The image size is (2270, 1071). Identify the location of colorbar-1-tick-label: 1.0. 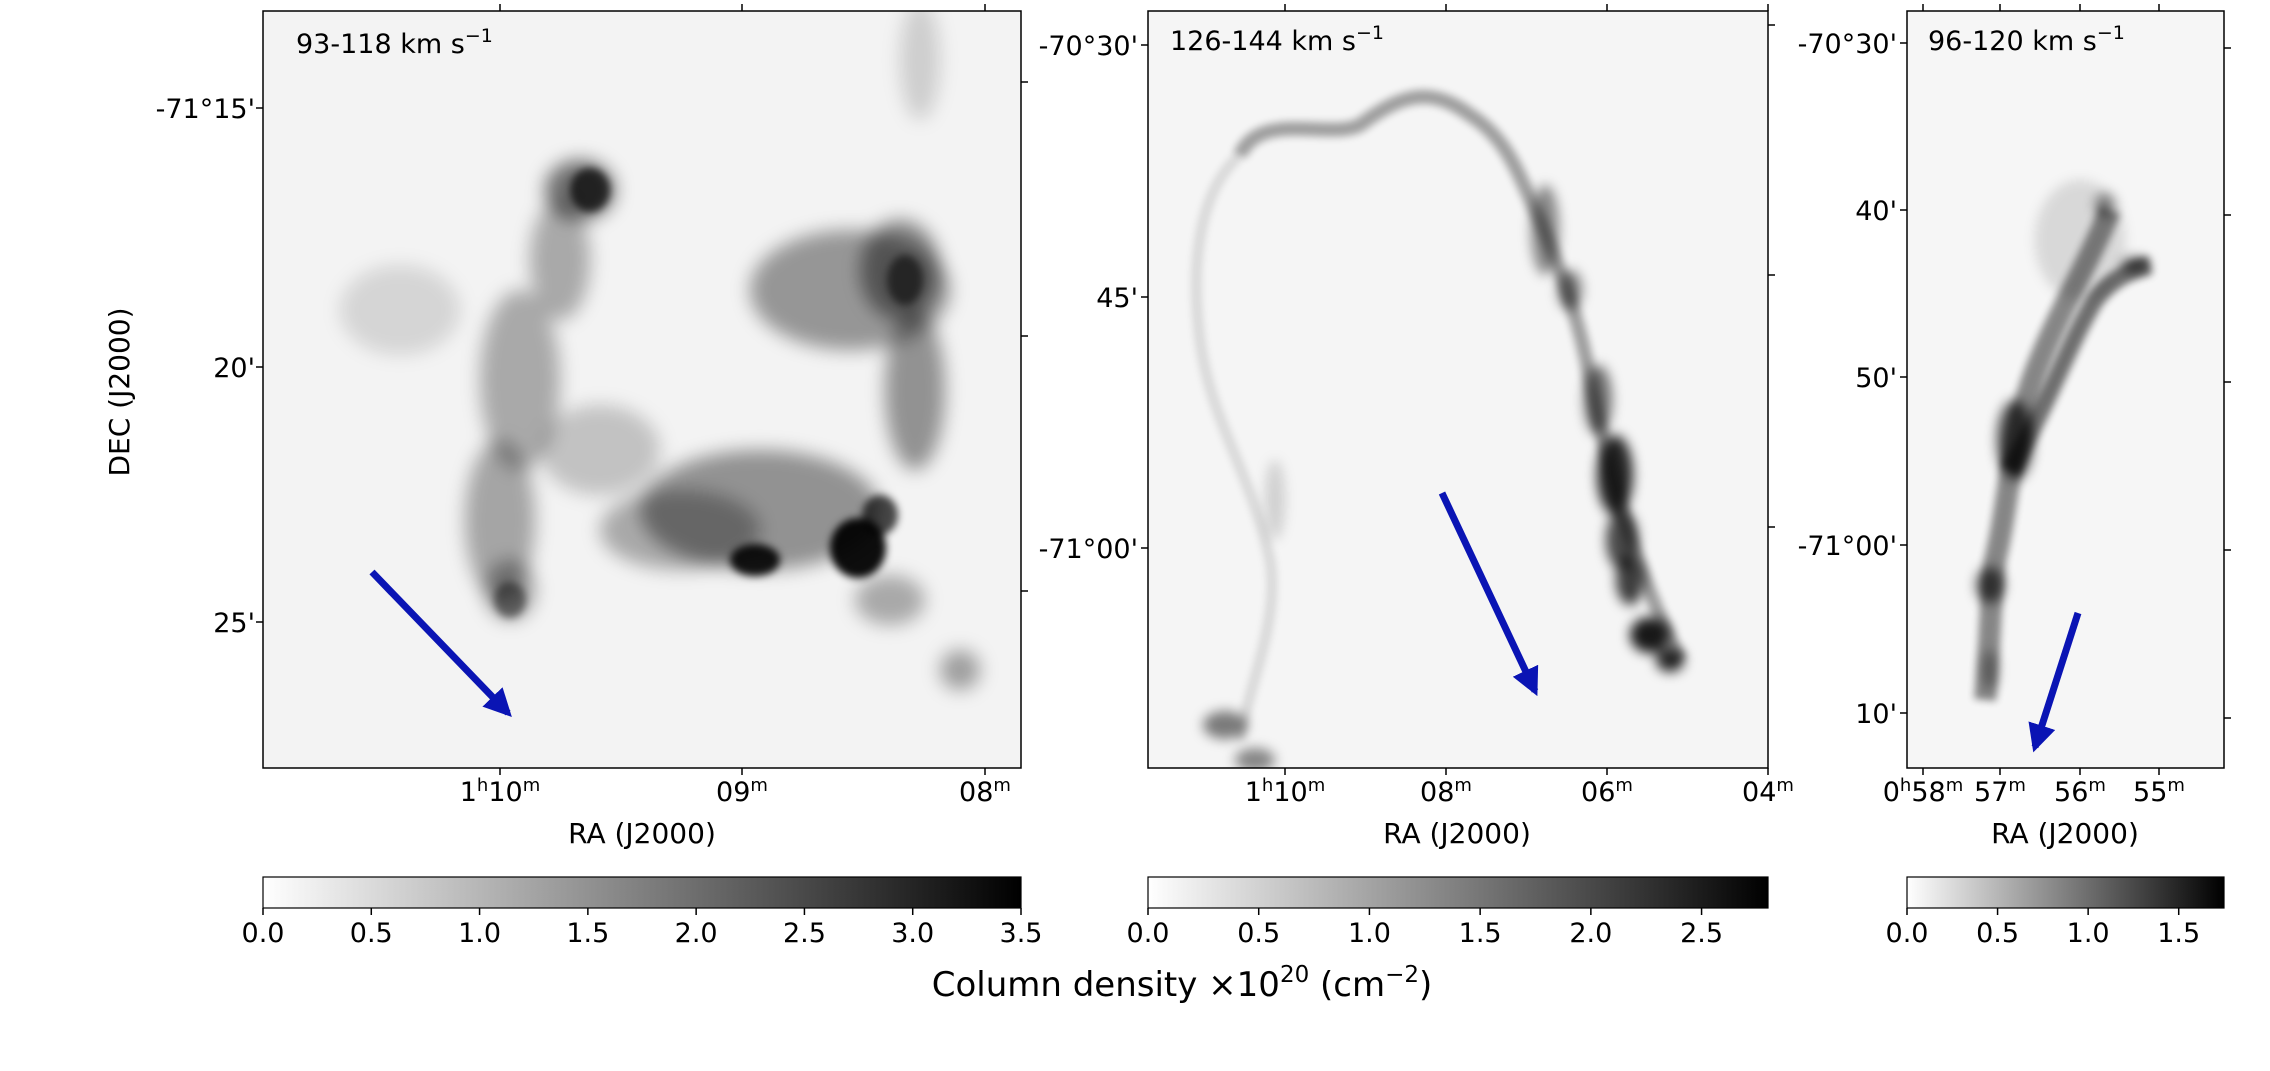
(479, 933).